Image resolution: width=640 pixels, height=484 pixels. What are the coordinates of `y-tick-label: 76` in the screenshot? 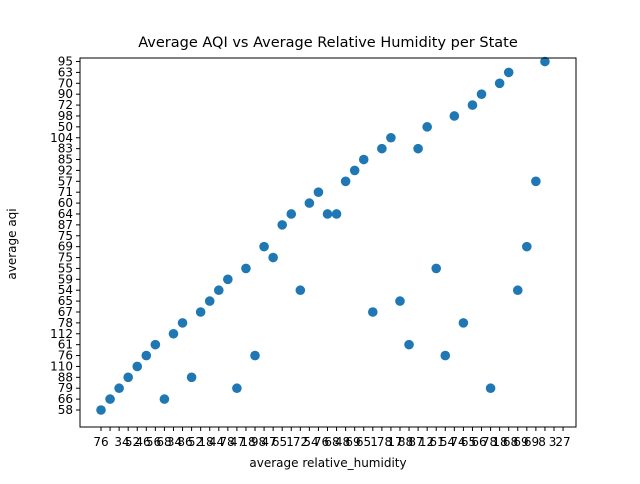 It's located at (65, 356).